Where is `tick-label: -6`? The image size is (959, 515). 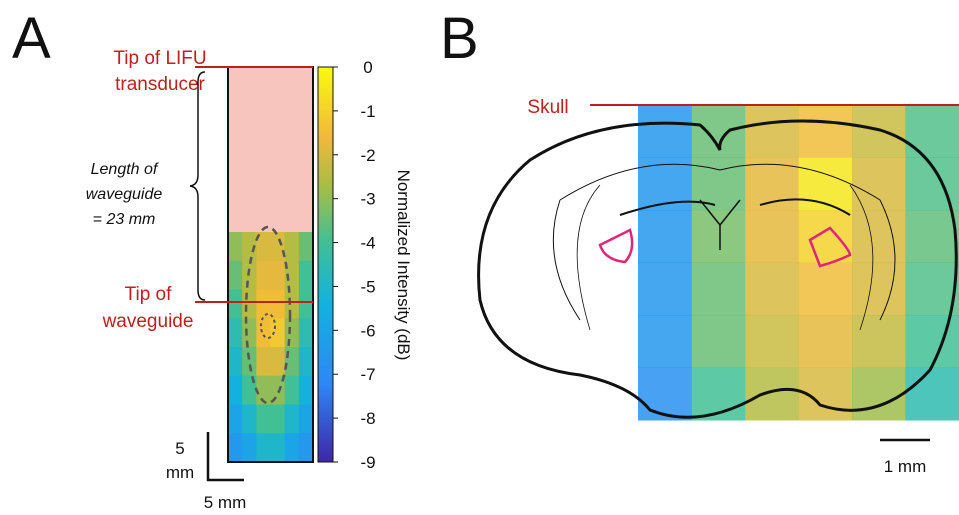
tick-label: -6 is located at coordinates (367, 330).